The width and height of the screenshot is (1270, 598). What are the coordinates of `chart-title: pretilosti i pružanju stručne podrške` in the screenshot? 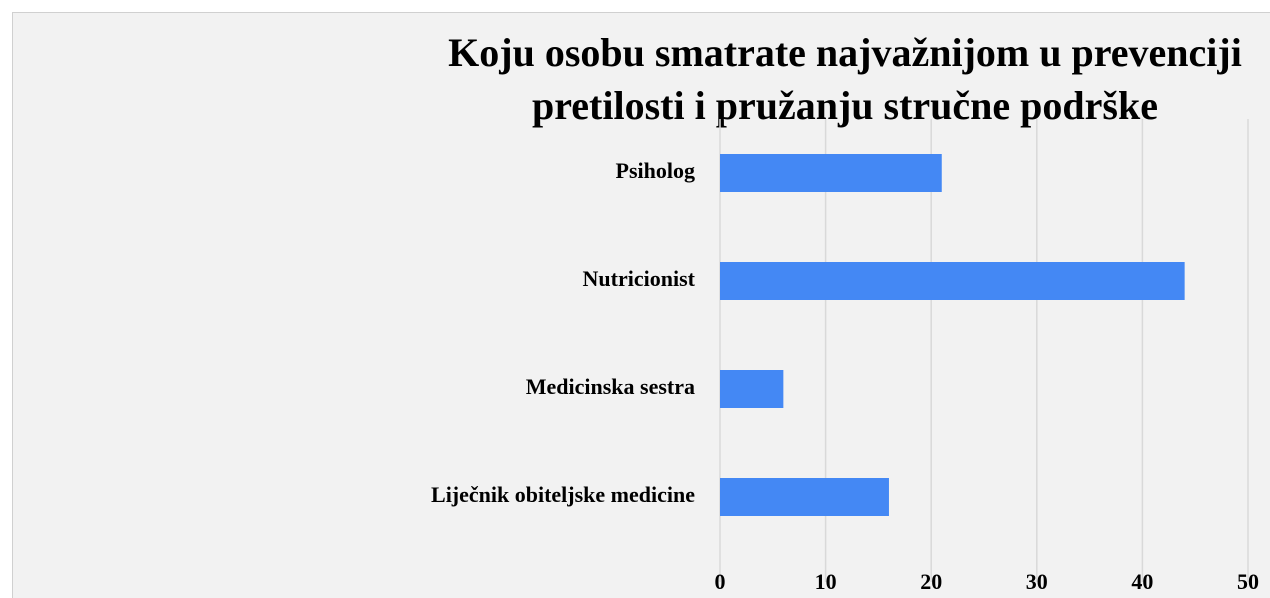 It's located at (845, 105).